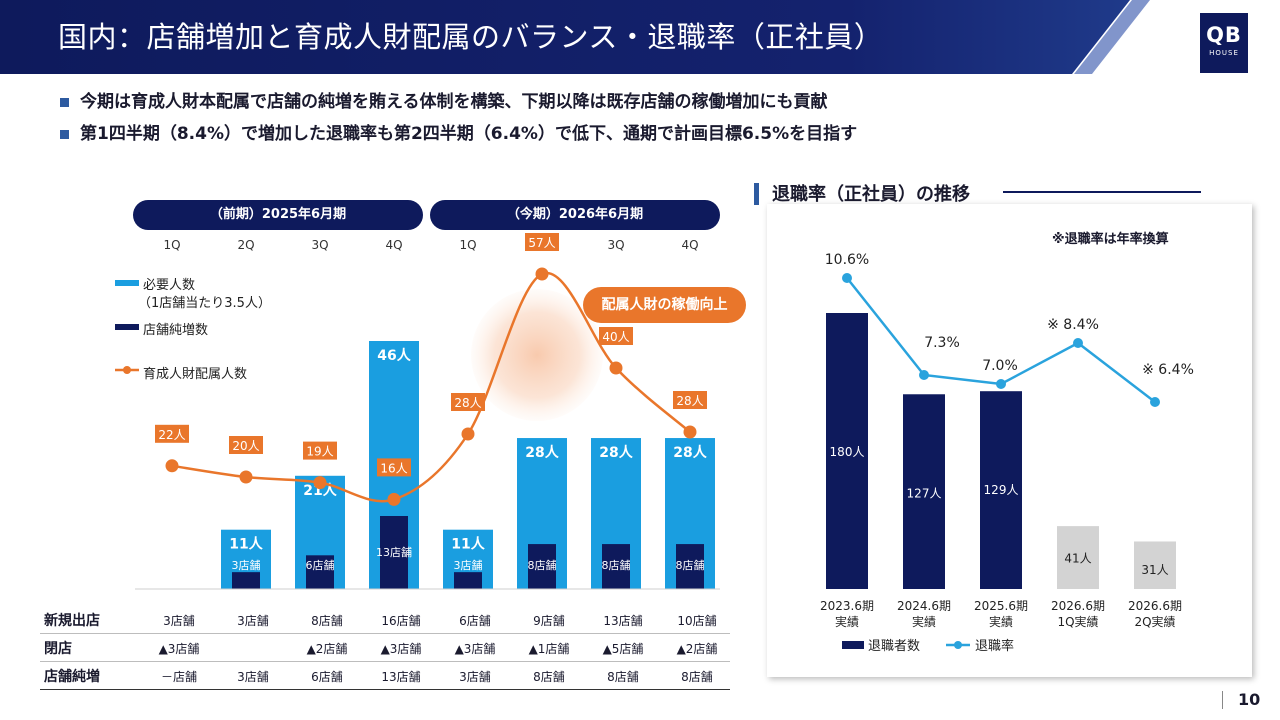 Image resolution: width=1280 pixels, height=720 pixels. I want to click on rate-label: 10.6%, so click(847, 260).